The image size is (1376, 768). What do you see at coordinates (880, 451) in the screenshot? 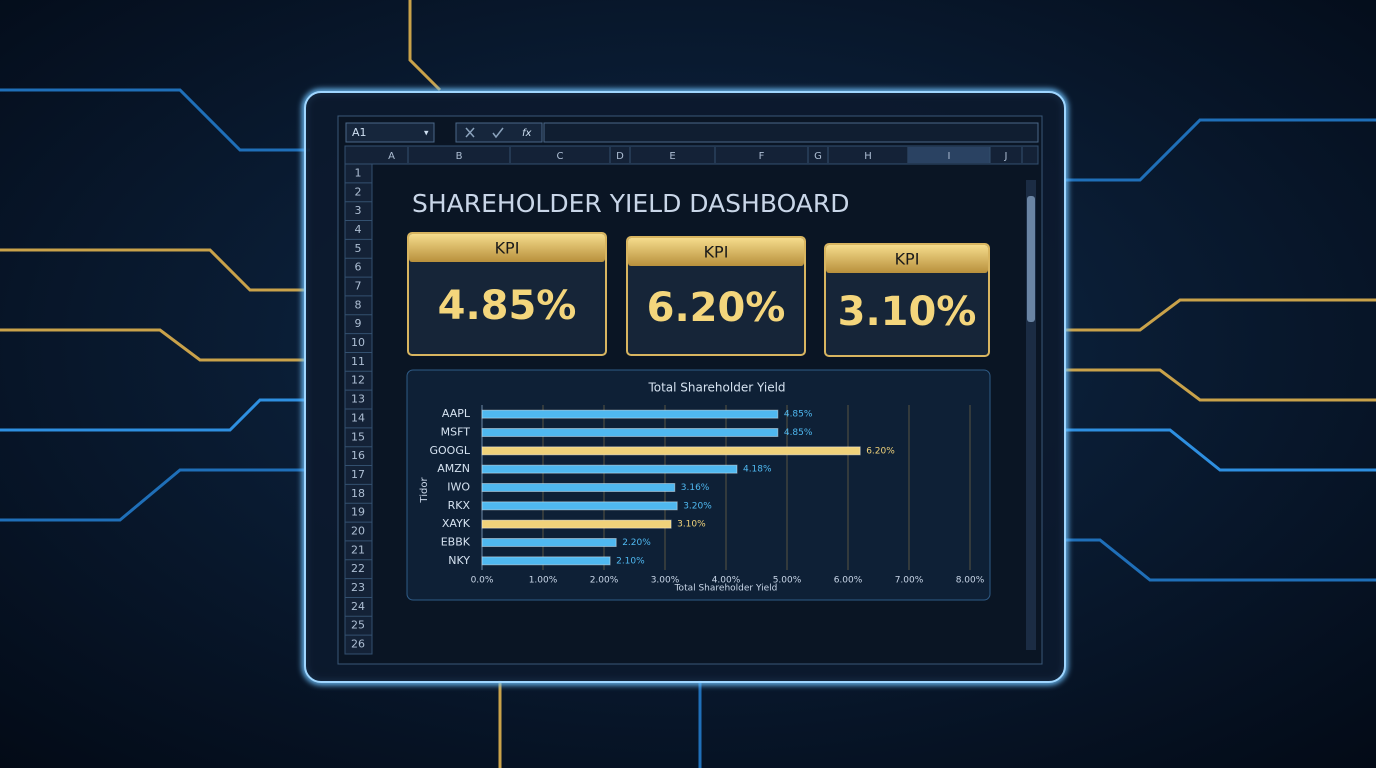
I see `data-label: 6.20%` at bounding box center [880, 451].